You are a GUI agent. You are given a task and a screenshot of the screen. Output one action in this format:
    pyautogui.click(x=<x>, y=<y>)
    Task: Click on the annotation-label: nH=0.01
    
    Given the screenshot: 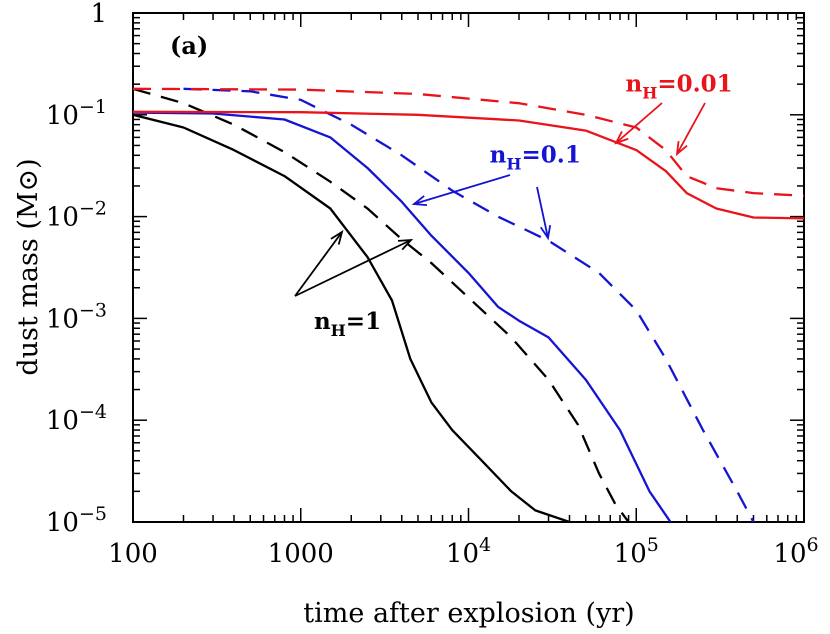 What is the action you would take?
    pyautogui.click(x=678, y=86)
    